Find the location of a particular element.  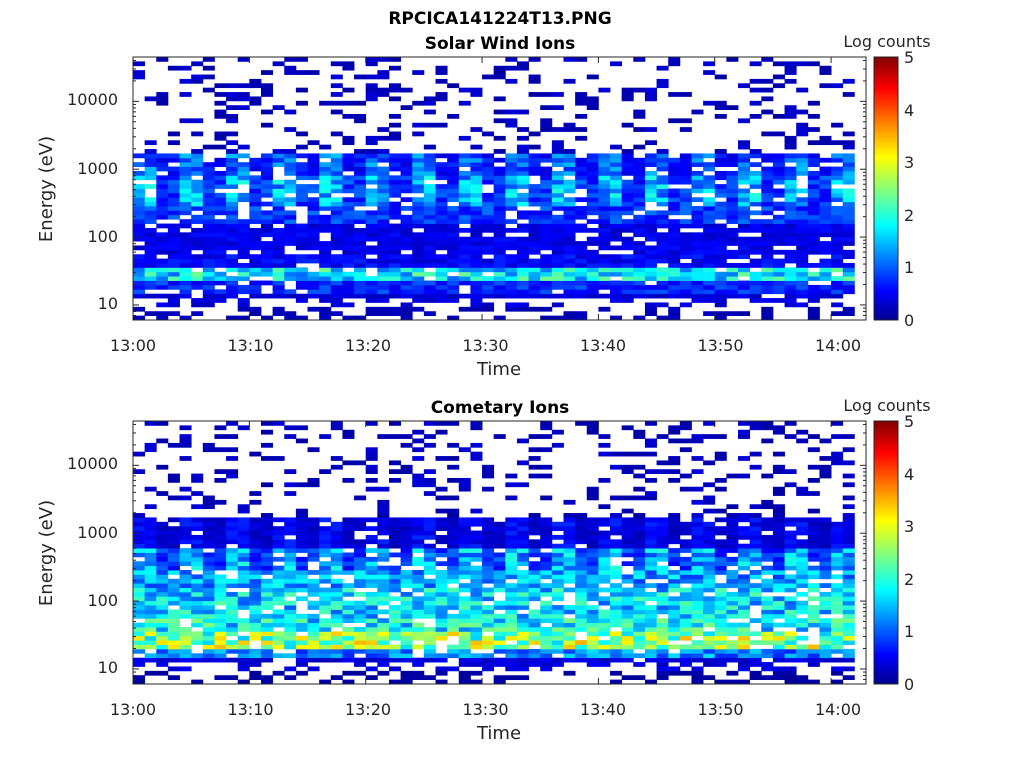

y-tick-label: 10 is located at coordinates (108, 303).